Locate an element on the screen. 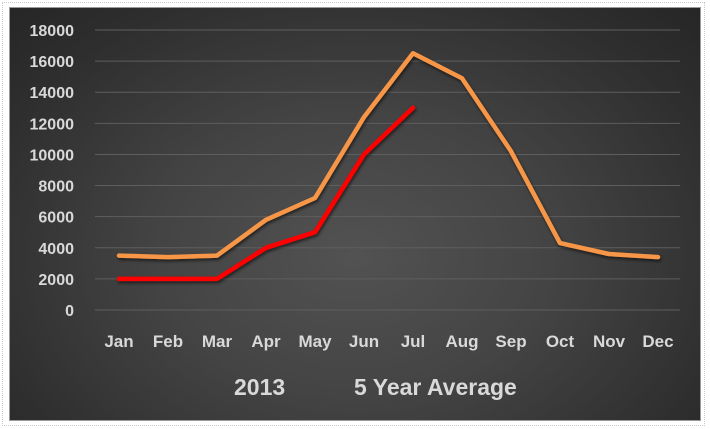 The image size is (710, 429). x-axis-ticks: Jan Feb Mar Apr May Jun Jul Aug Sep Oct Nov Dec is located at coordinates (388, 341).